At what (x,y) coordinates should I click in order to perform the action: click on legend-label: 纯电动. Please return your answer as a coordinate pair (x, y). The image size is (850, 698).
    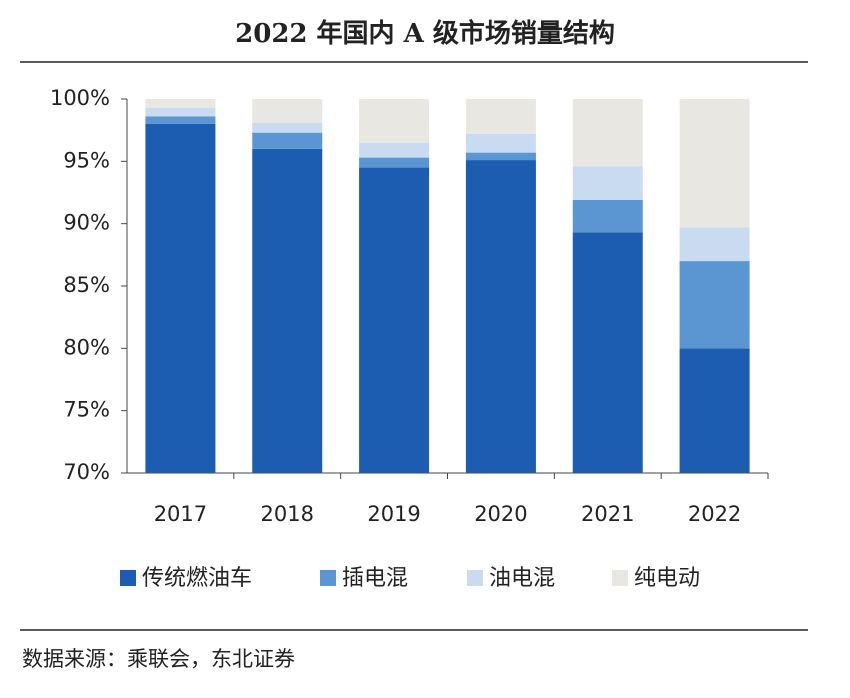
    Looking at the image, I should click on (667, 578).